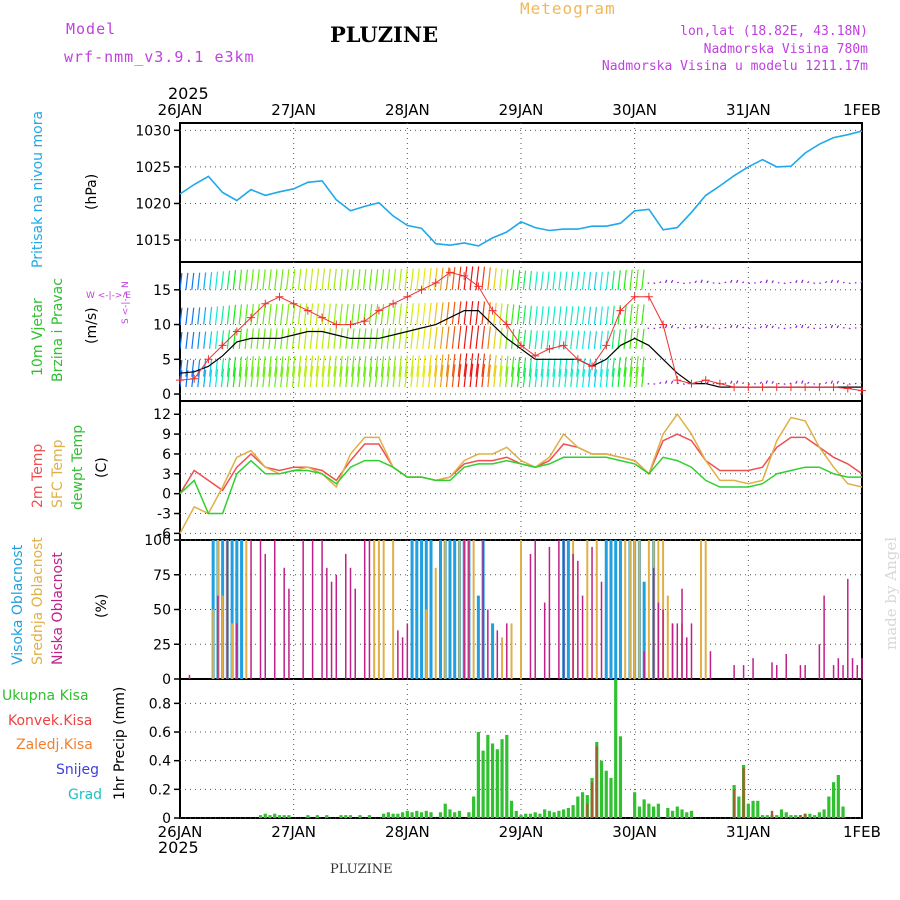 This screenshot has width=900, height=900. What do you see at coordinates (58, 473) in the screenshot?
I see `sfctemp-ylabel: SFC Temp` at bounding box center [58, 473].